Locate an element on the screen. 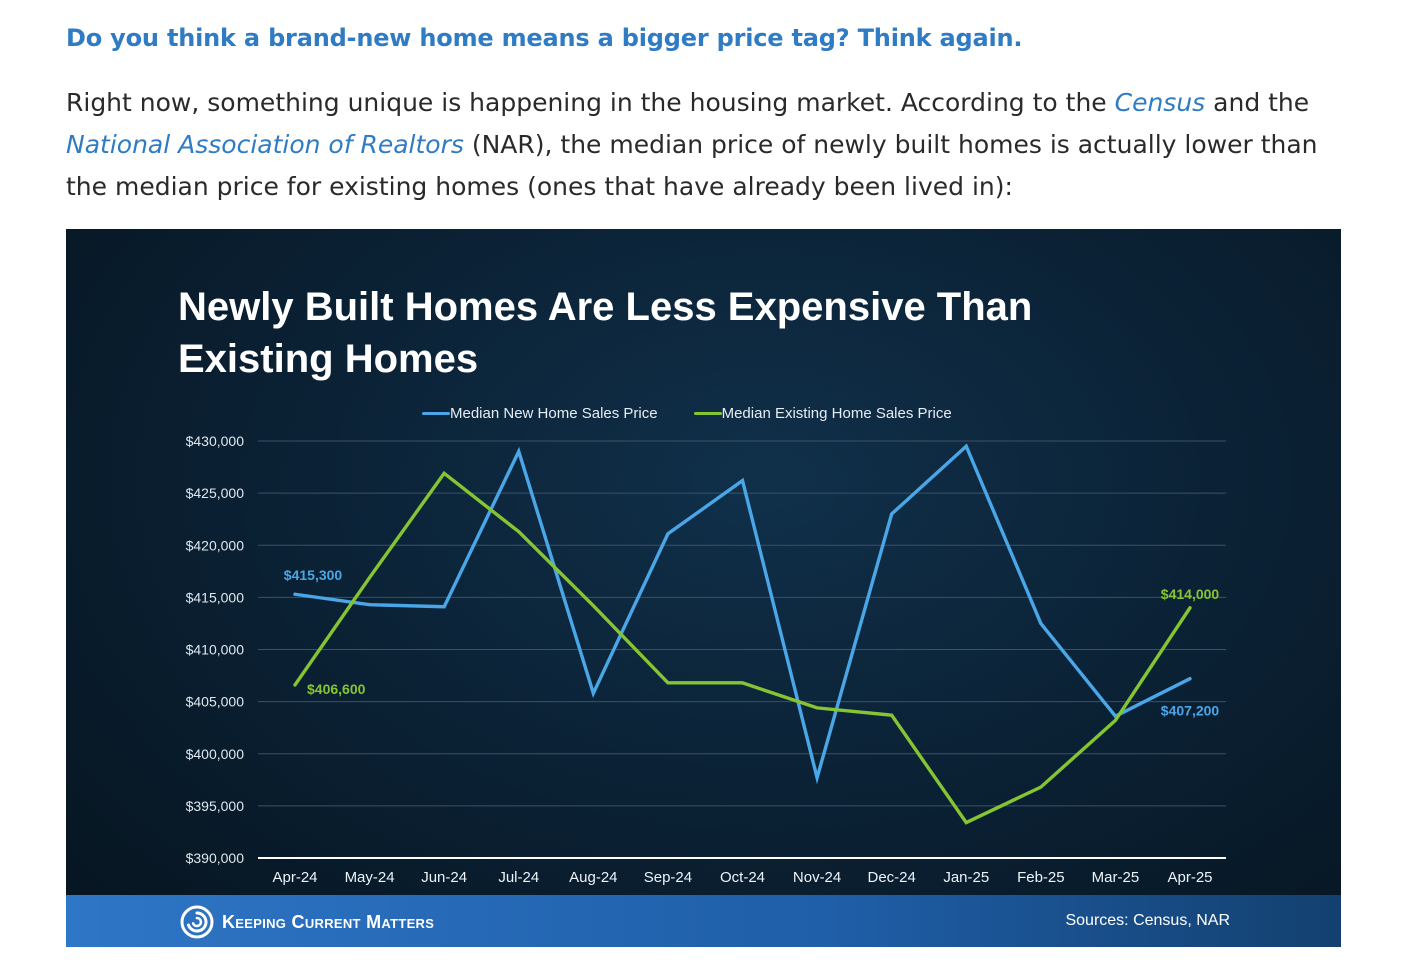 The image size is (1416, 964). x-tick-label: Jun-24 is located at coordinates (444, 877).